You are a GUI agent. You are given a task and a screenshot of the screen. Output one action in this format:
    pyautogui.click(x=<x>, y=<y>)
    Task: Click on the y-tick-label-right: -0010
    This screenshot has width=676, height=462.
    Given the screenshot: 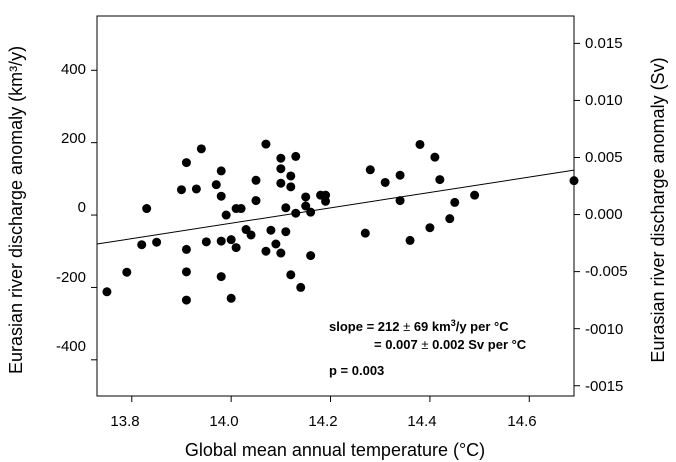 What is the action you would take?
    pyautogui.click(x=604, y=329)
    